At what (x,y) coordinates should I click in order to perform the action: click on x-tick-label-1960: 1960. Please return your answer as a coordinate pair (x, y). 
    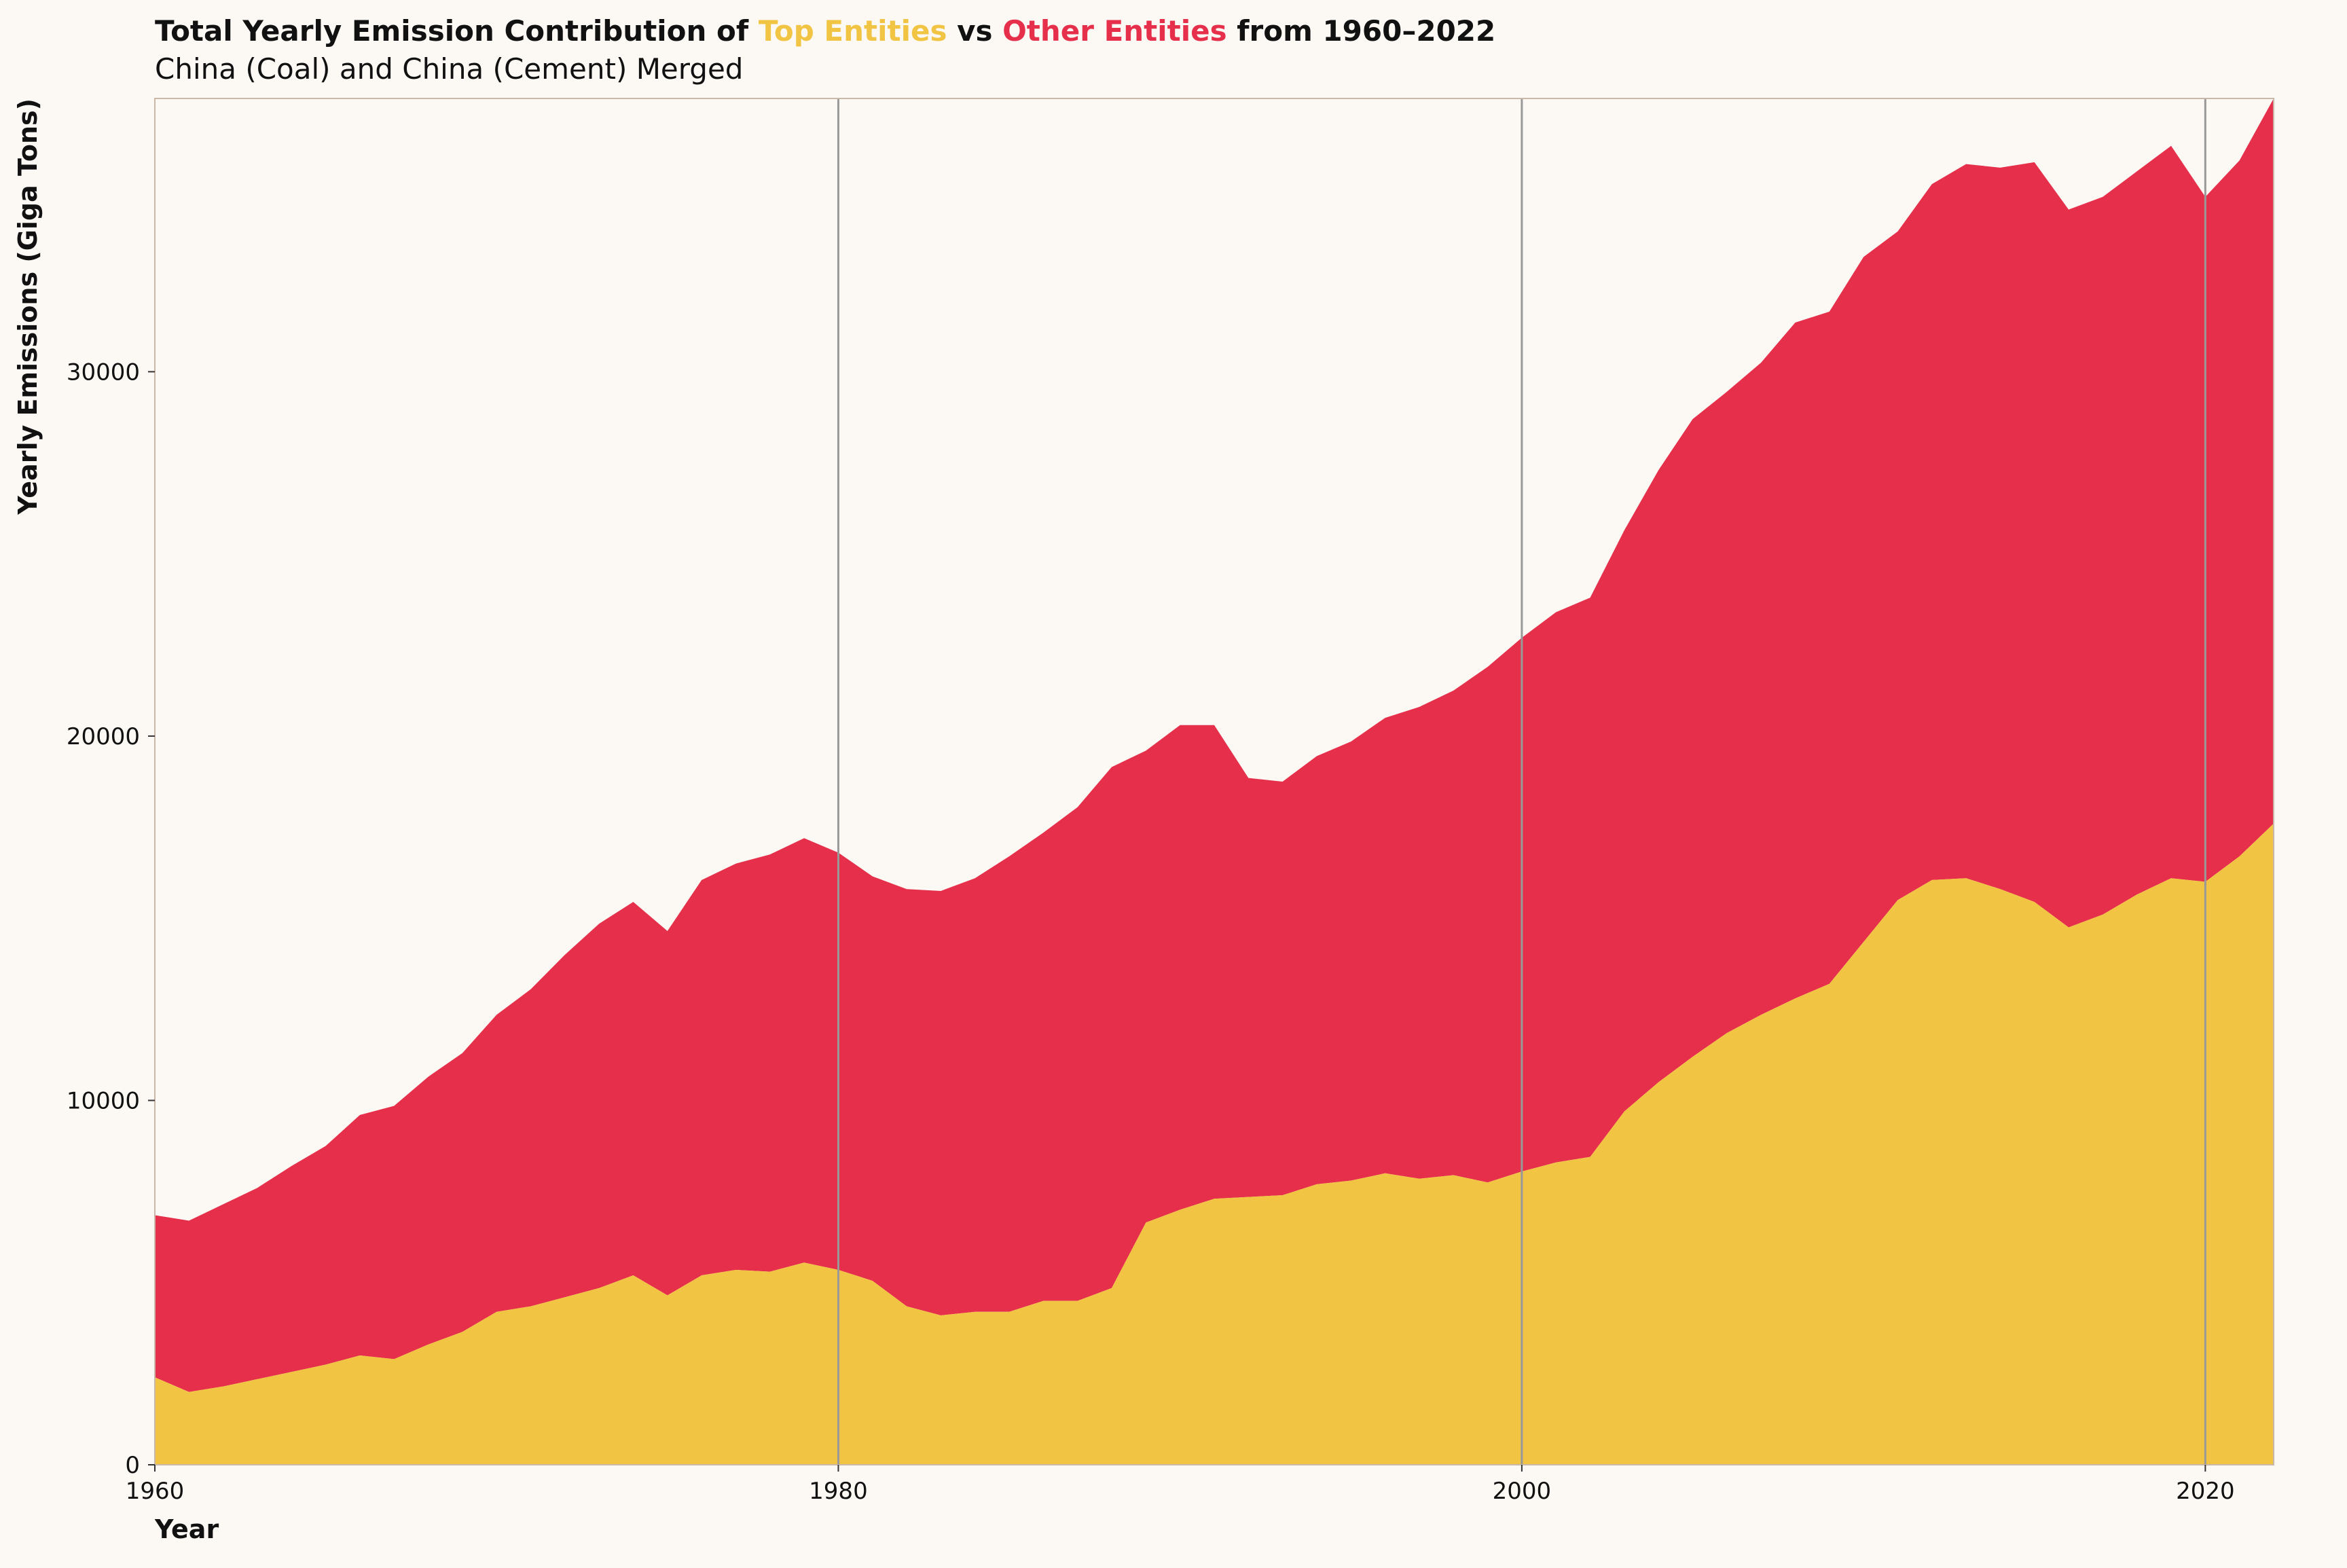
    Looking at the image, I should click on (155, 1492).